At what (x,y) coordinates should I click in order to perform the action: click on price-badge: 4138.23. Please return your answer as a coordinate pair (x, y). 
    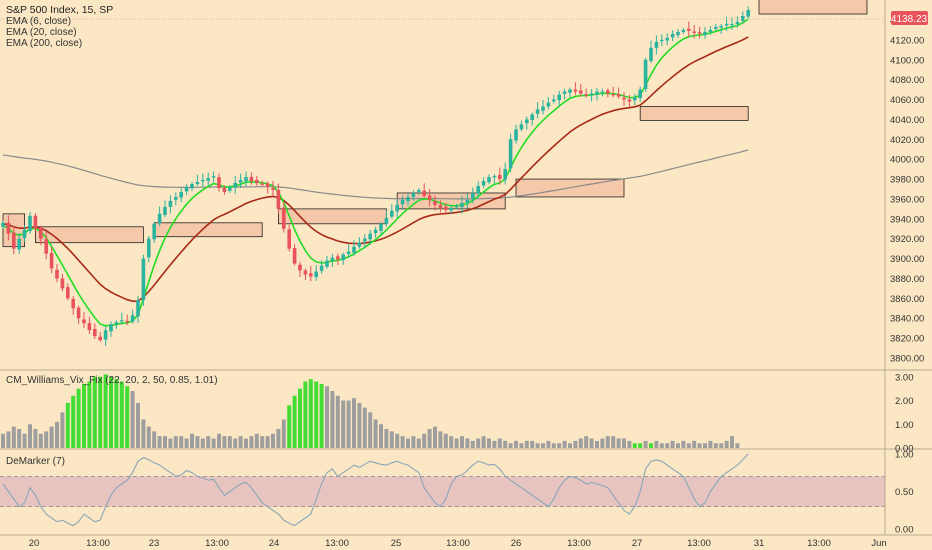
    Looking at the image, I should click on (909, 18).